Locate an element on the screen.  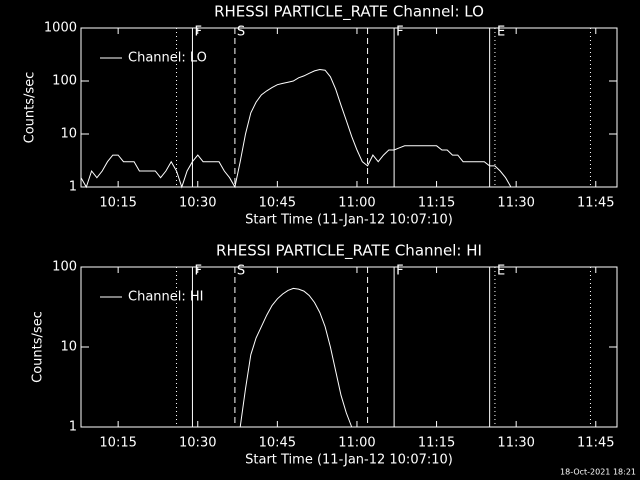
legend-label: Channel: HI is located at coordinates (166, 297).